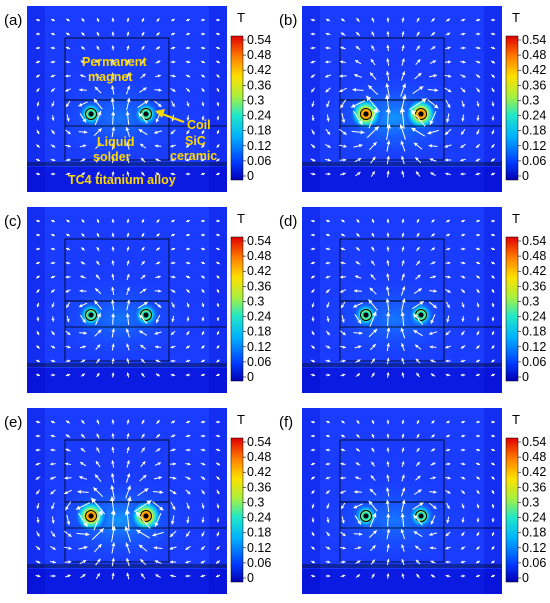 Image resolution: width=550 pixels, height=603 pixels. Describe the element at coordinates (114, 62) in the screenshot. I see `annotation-magnet: Permanent` at that location.